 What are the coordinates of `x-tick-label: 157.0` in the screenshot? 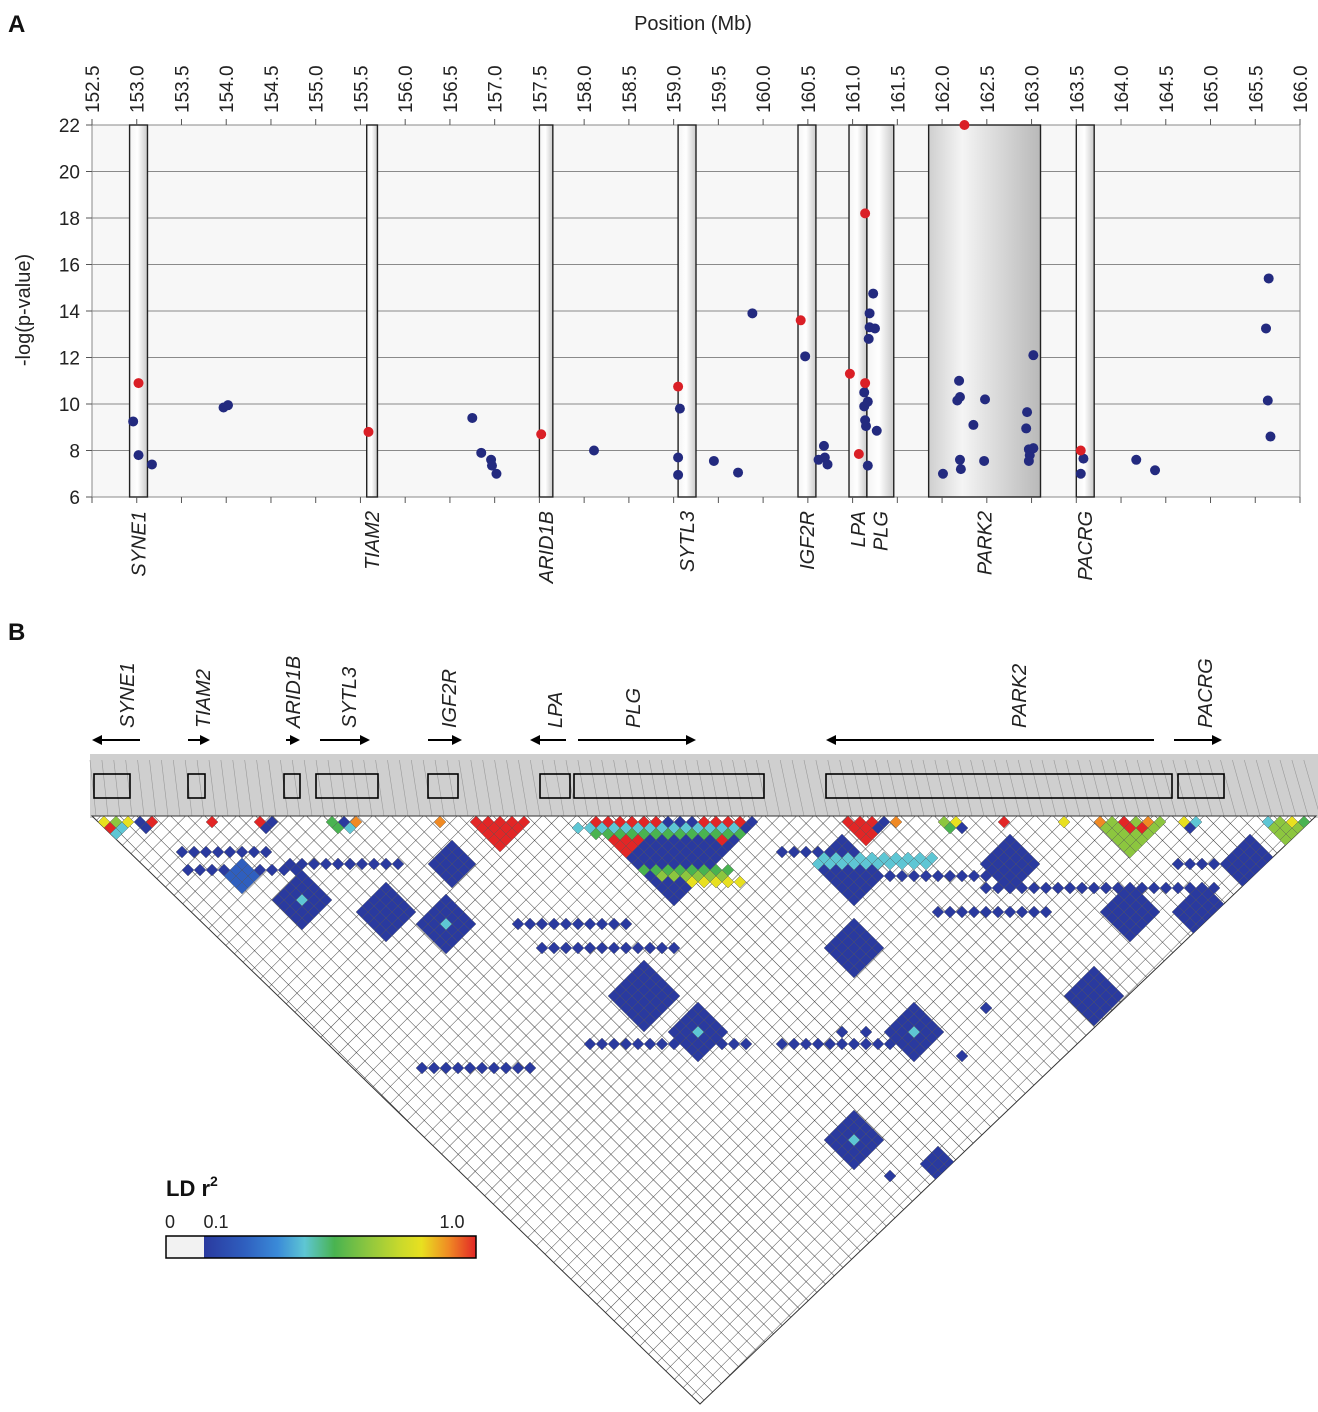 It's located at (496, 89).